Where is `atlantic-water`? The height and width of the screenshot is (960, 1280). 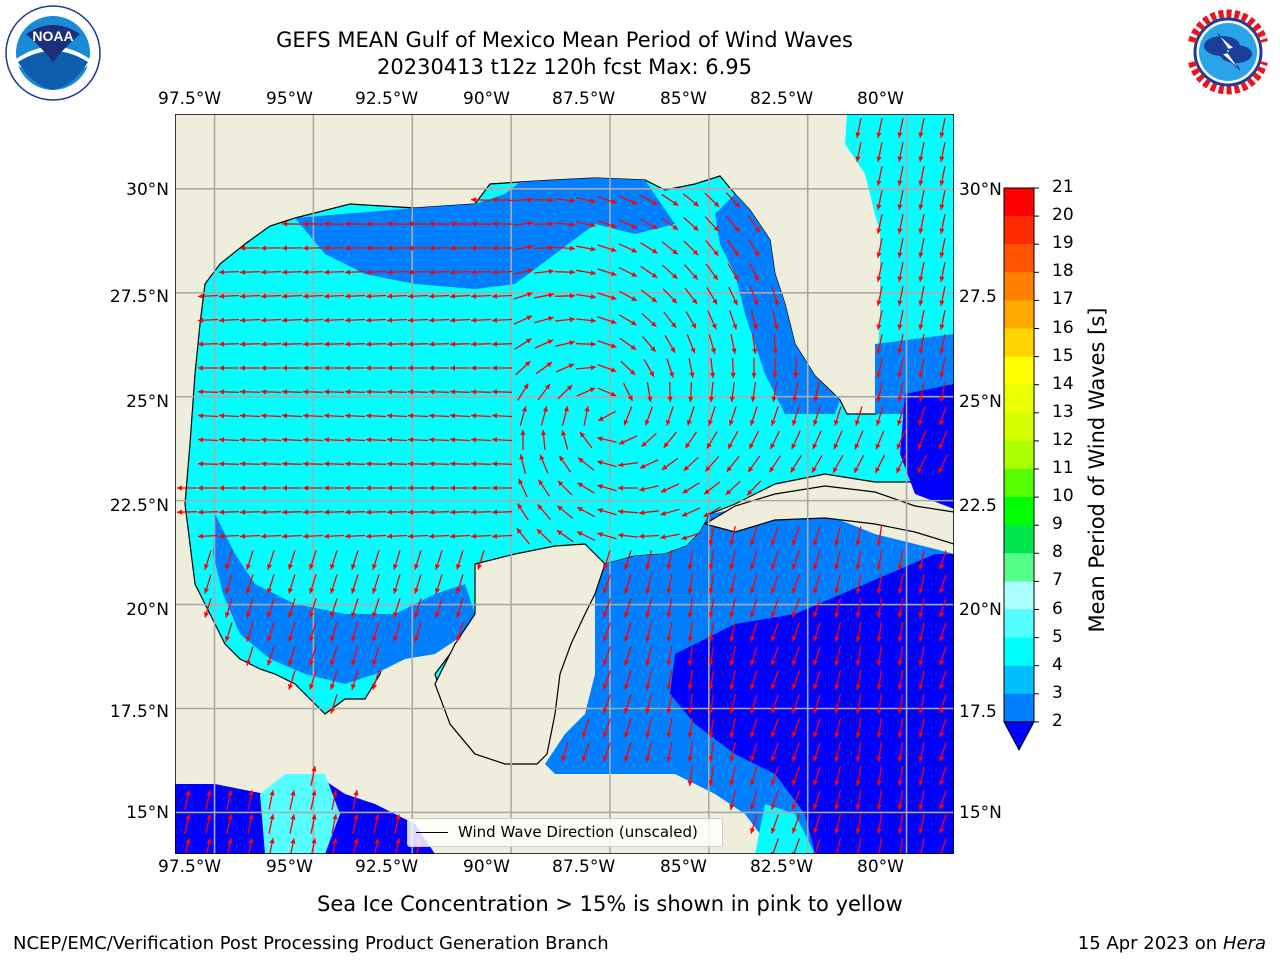 atlantic-water is located at coordinates (899, 259).